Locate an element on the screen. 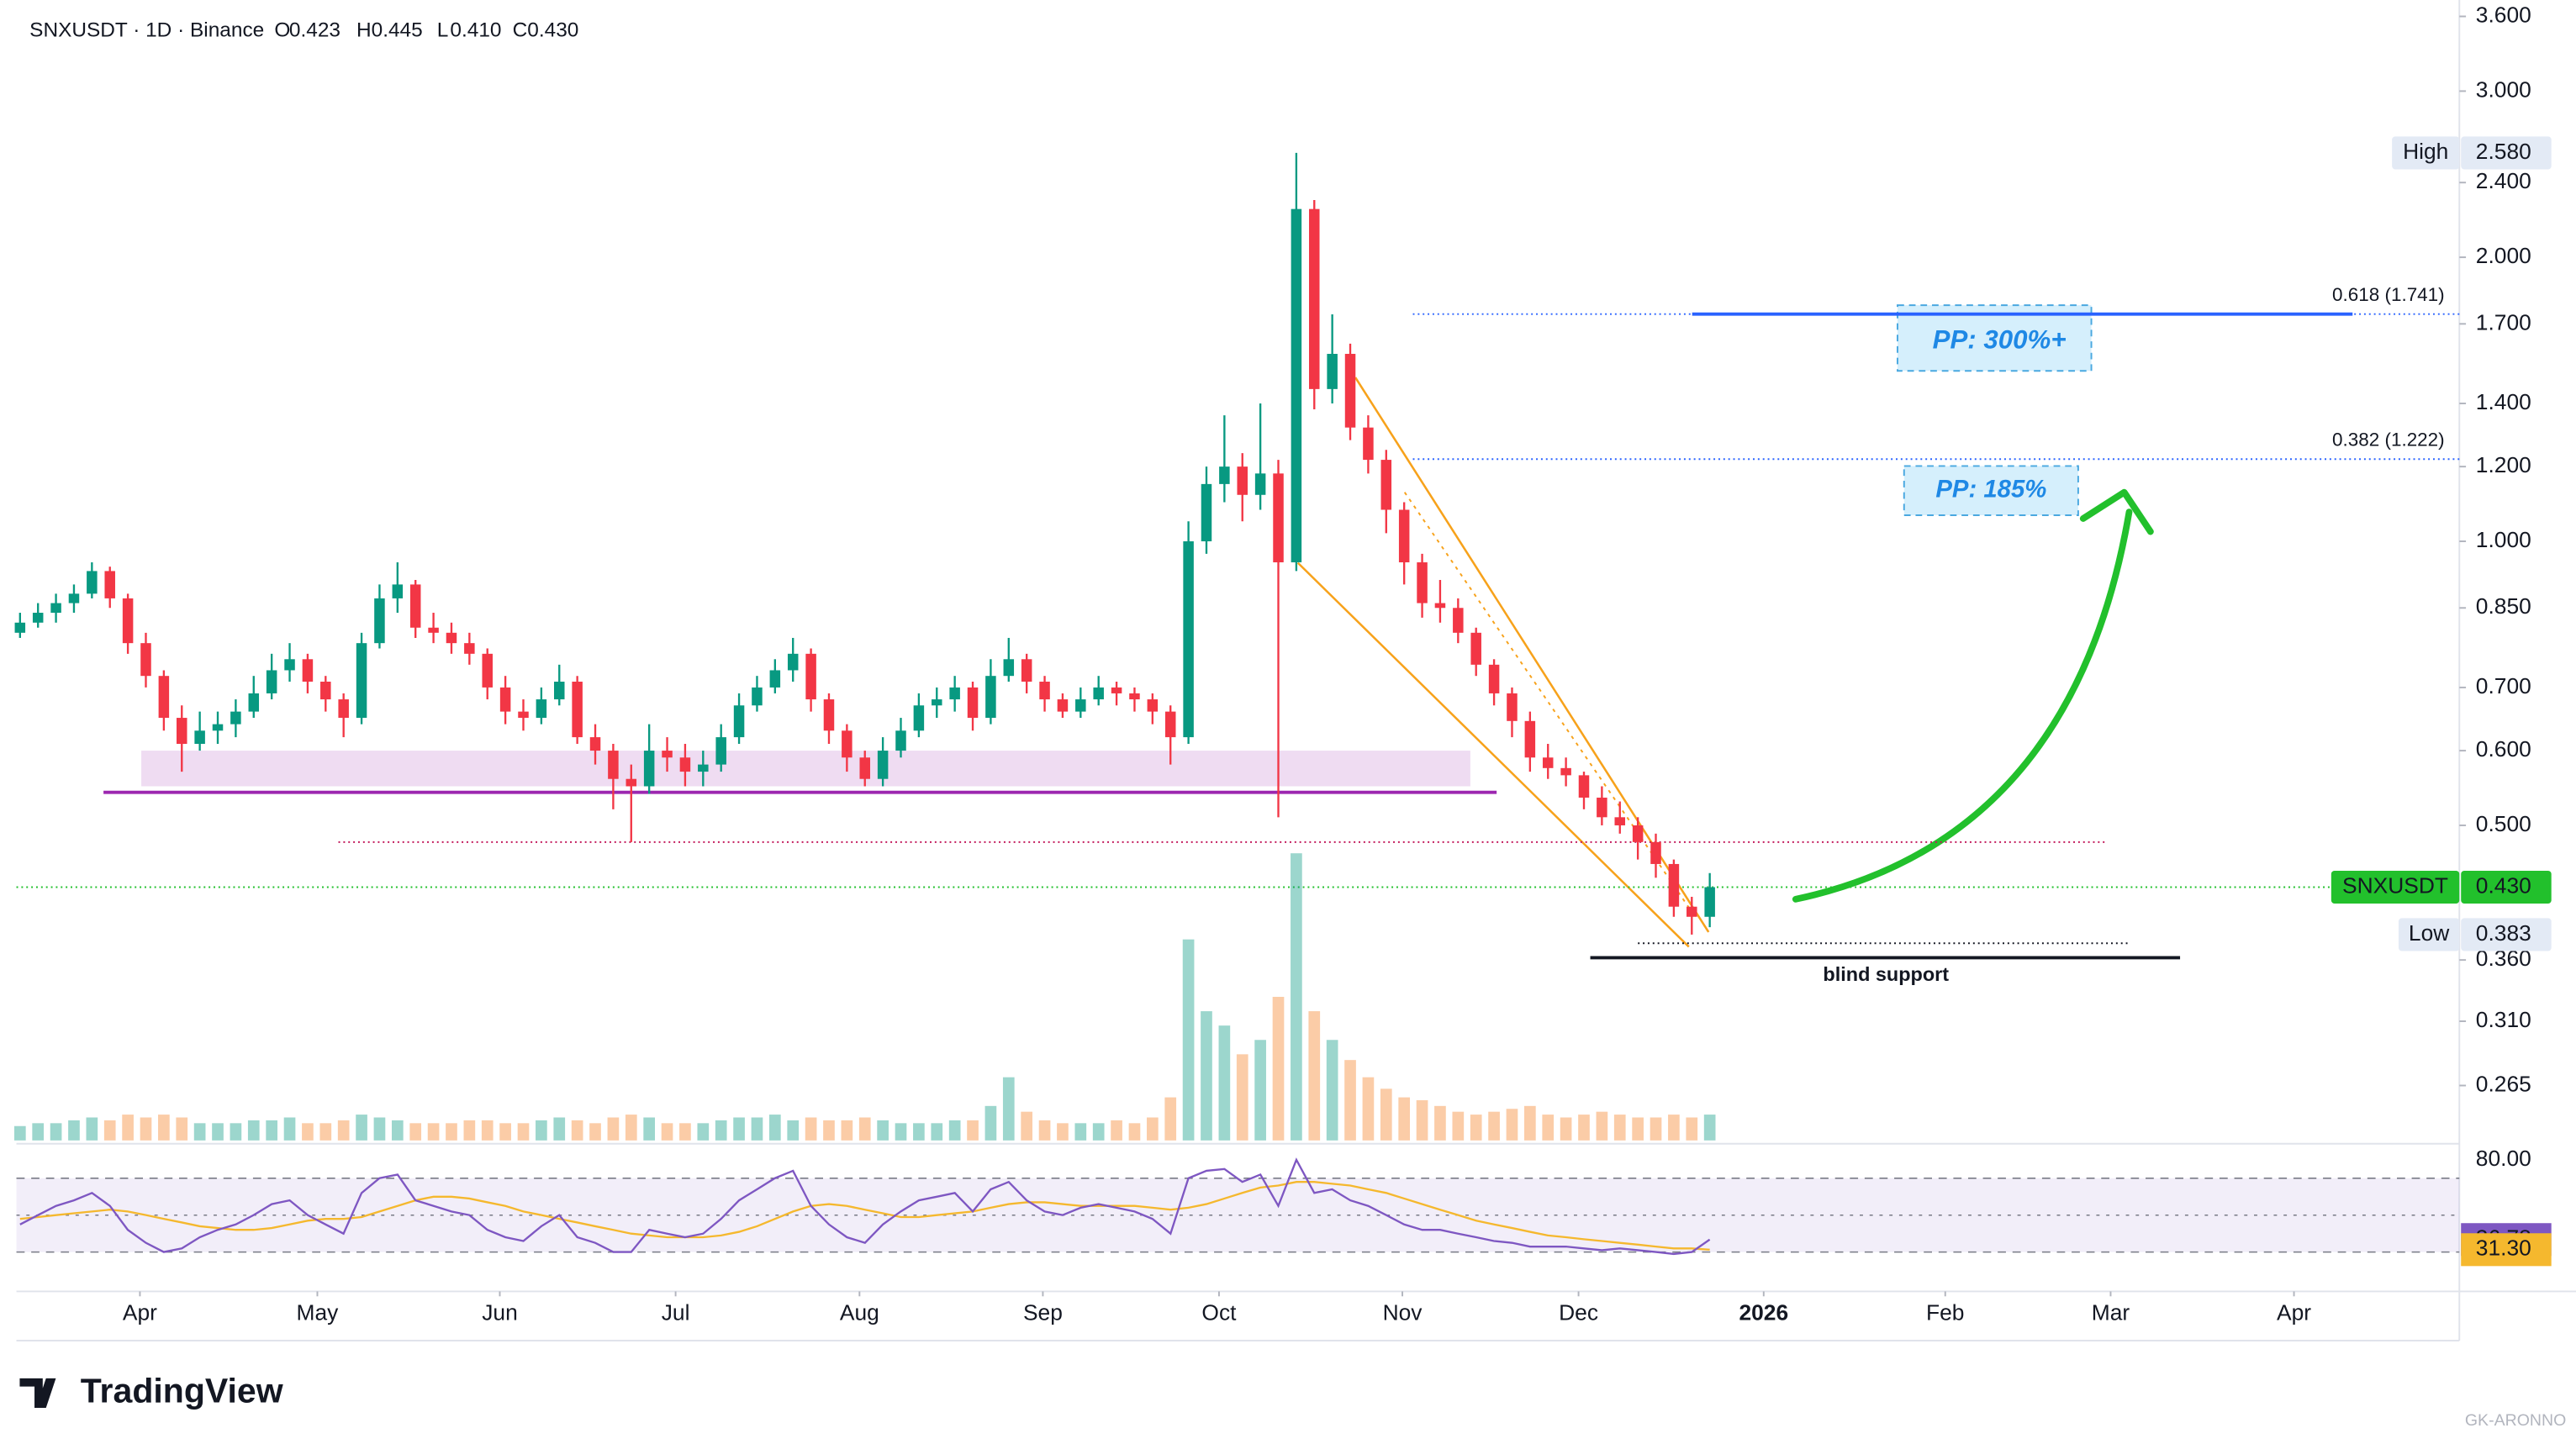 The height and width of the screenshot is (1444, 2576). target-label: PP: 185% is located at coordinates (1990, 489).